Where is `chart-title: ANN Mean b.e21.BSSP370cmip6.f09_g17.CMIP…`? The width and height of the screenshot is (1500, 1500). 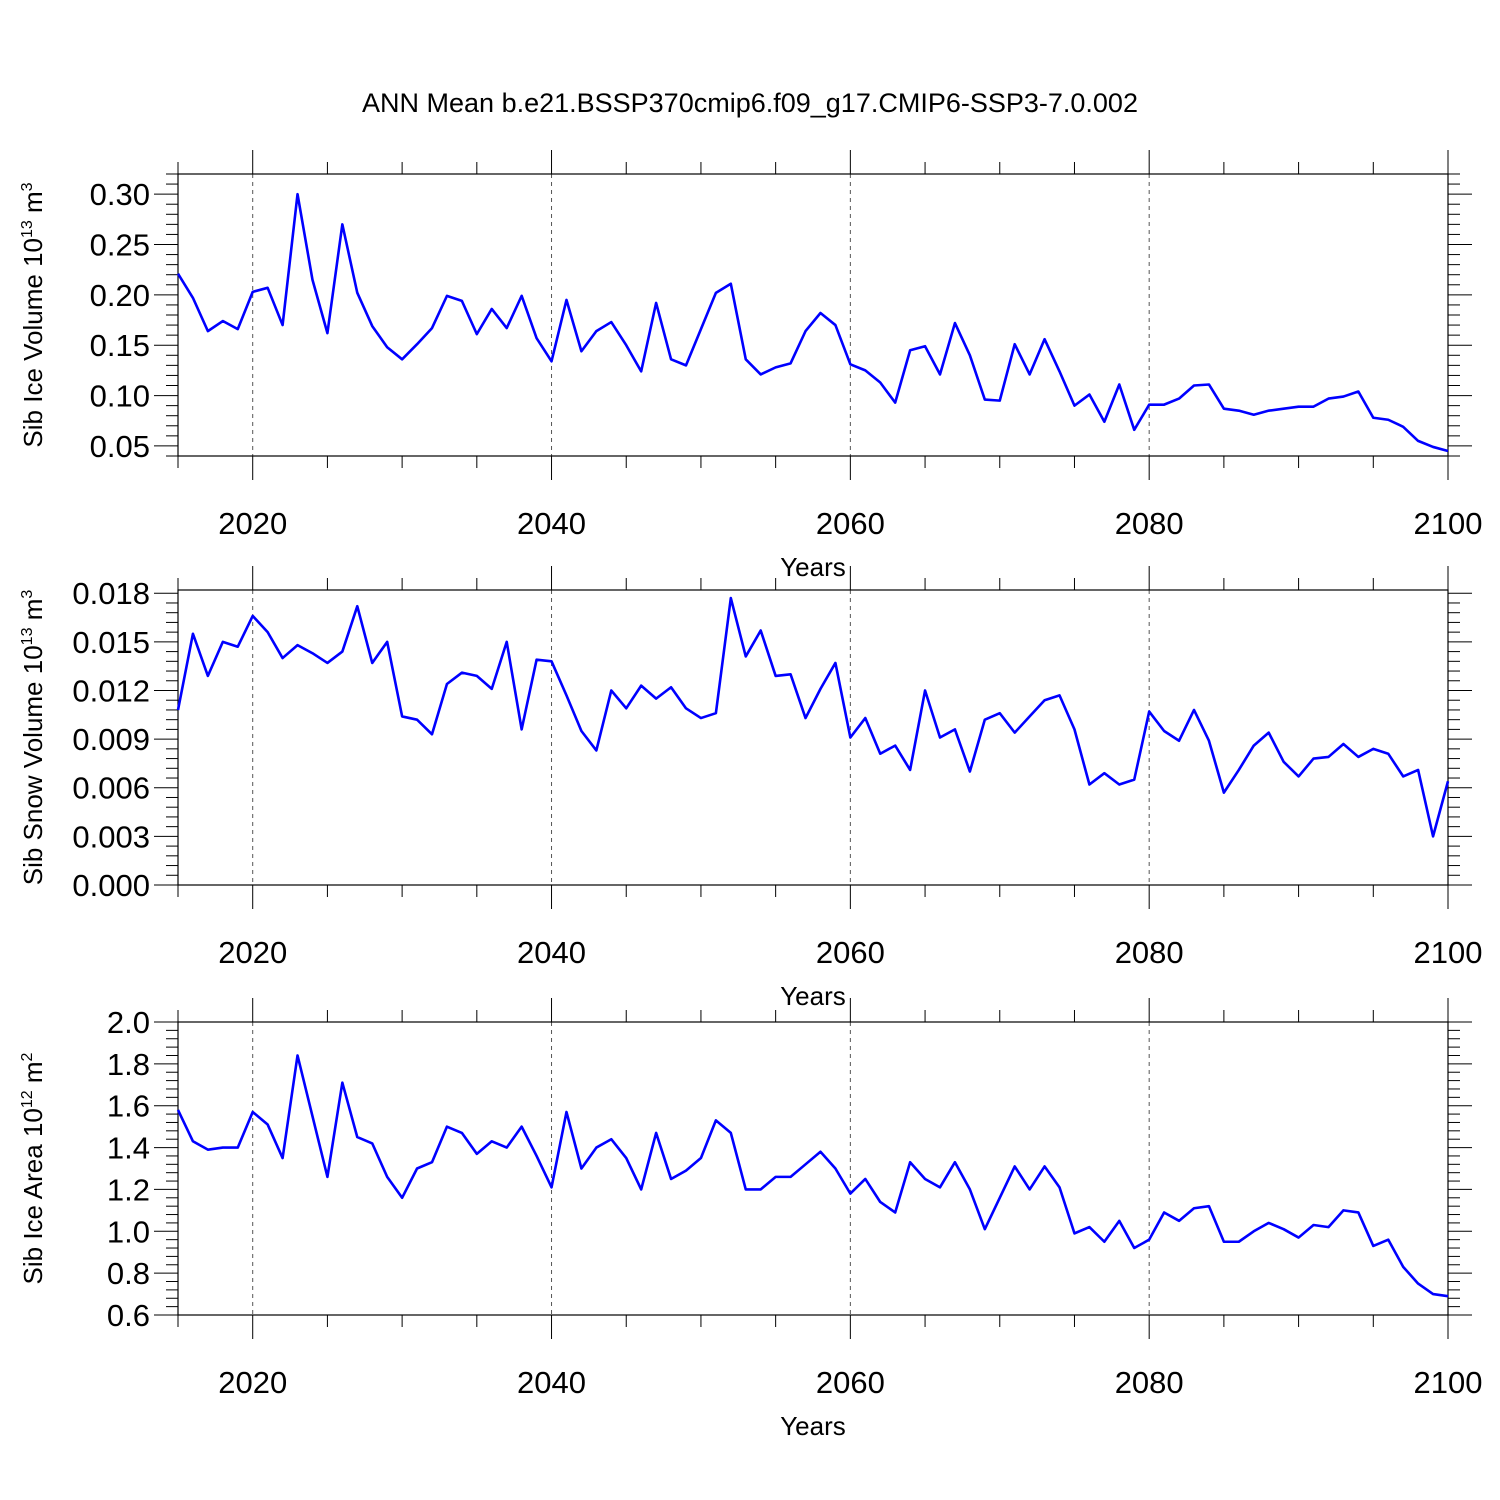
chart-title: ANN Mean b.e21.BSSP370cmip6.f09_g17.CMIP… is located at coordinates (750, 103).